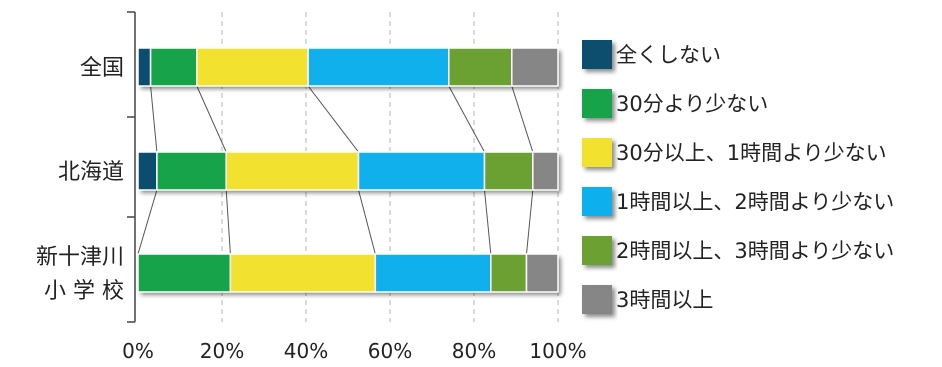 The height and width of the screenshot is (367, 942). What do you see at coordinates (474, 351) in the screenshot?
I see `x-tick-label-80: 80%` at bounding box center [474, 351].